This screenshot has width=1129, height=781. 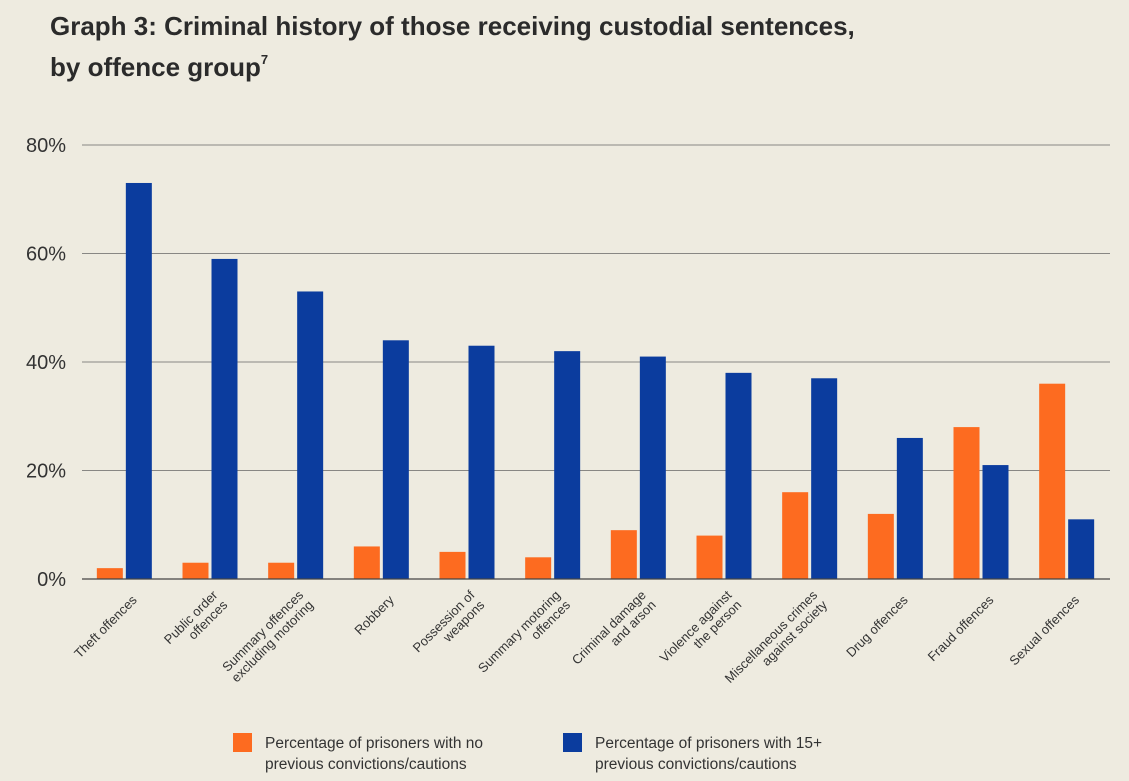 What do you see at coordinates (51, 580) in the screenshot?
I see `y-tick-label: 0%` at bounding box center [51, 580].